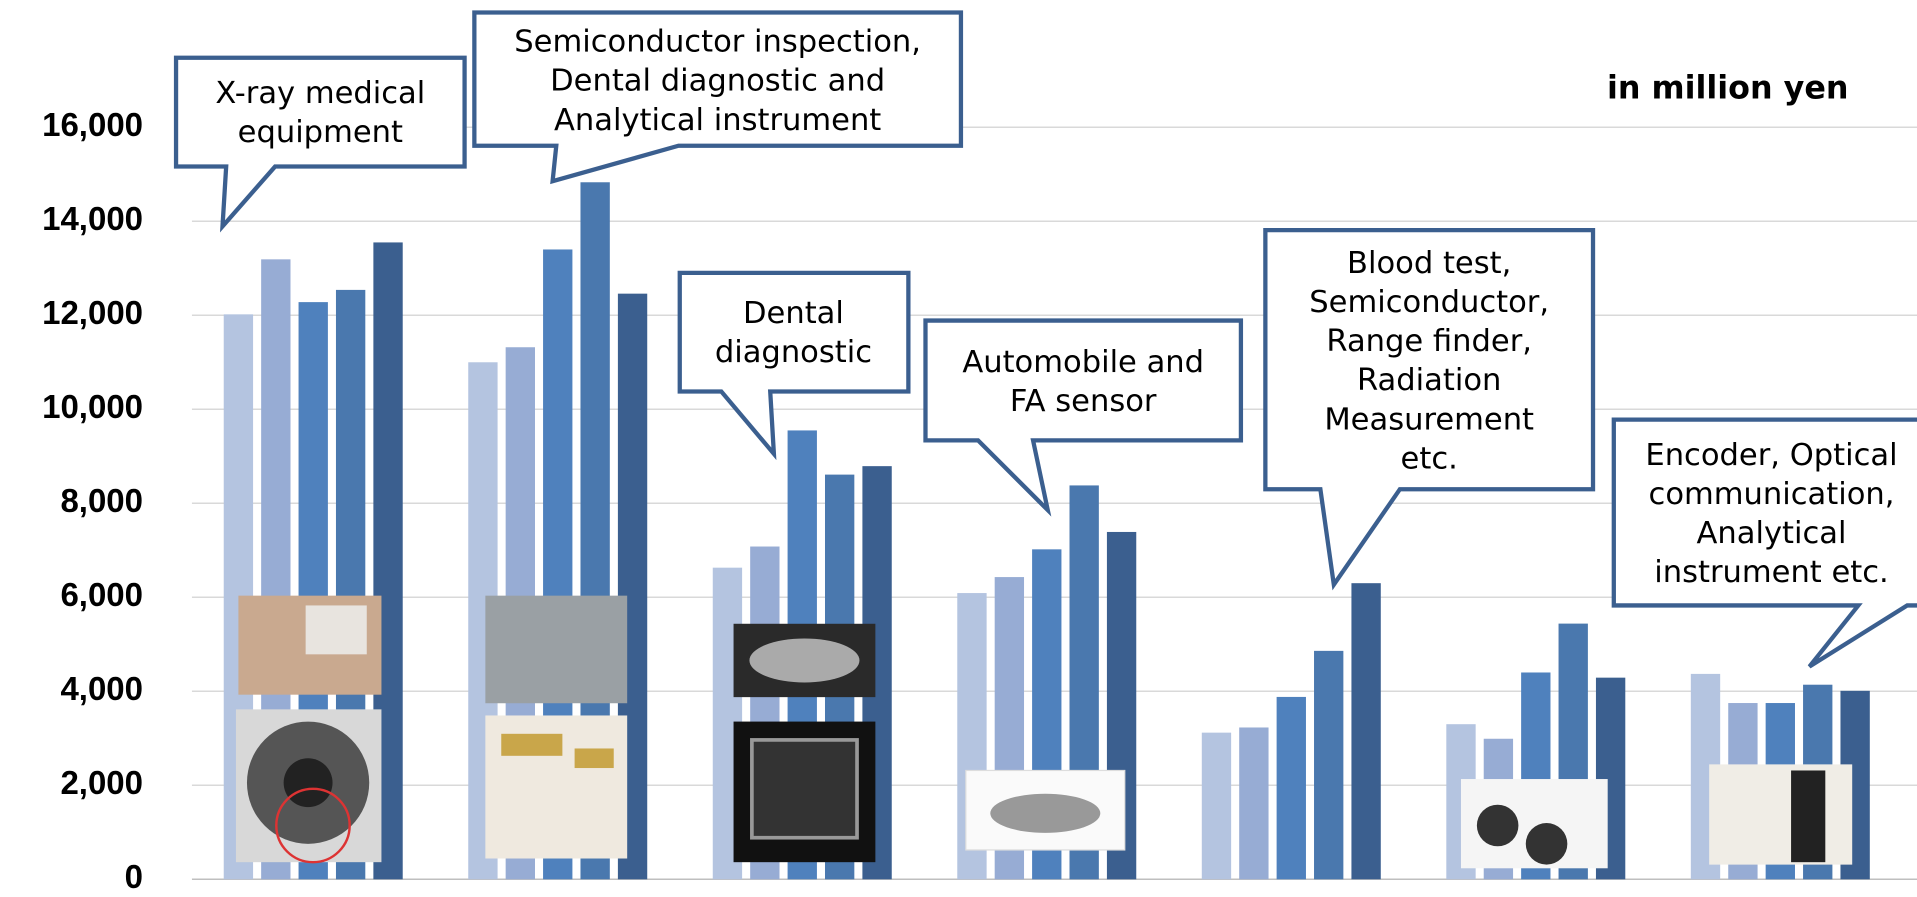 The width and height of the screenshot is (1917, 897). Describe the element at coordinates (793, 313) in the screenshot. I see `callout-text: Dental` at that location.